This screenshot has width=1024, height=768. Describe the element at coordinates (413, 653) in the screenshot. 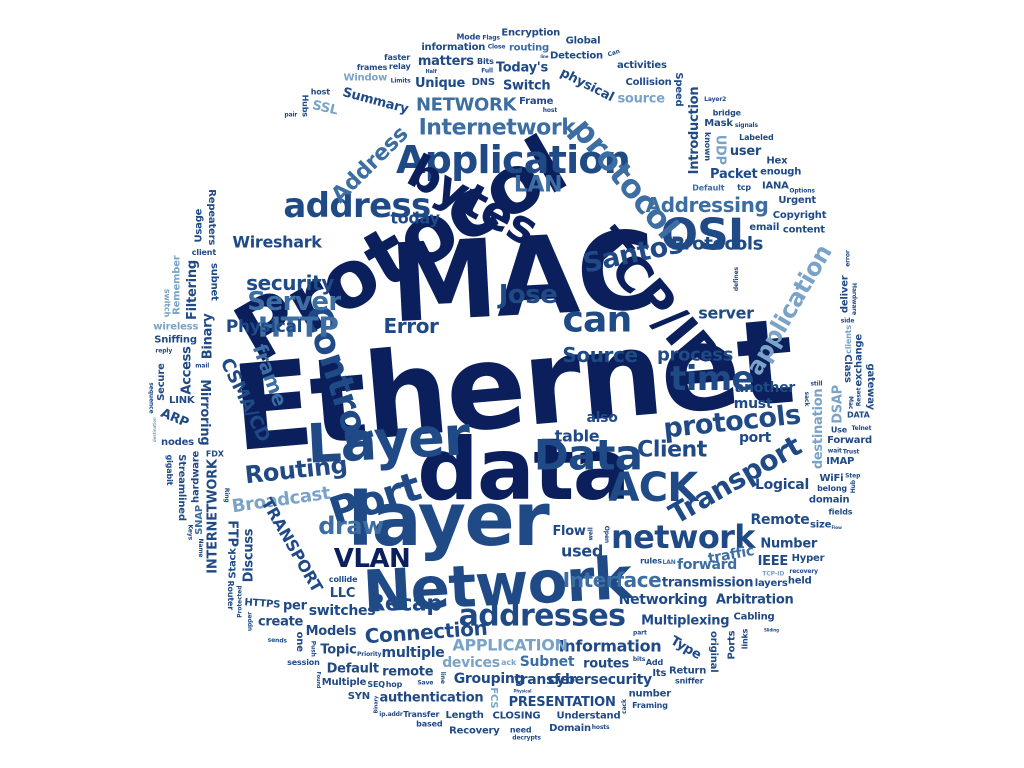

I see `word-59: multiple` at that location.